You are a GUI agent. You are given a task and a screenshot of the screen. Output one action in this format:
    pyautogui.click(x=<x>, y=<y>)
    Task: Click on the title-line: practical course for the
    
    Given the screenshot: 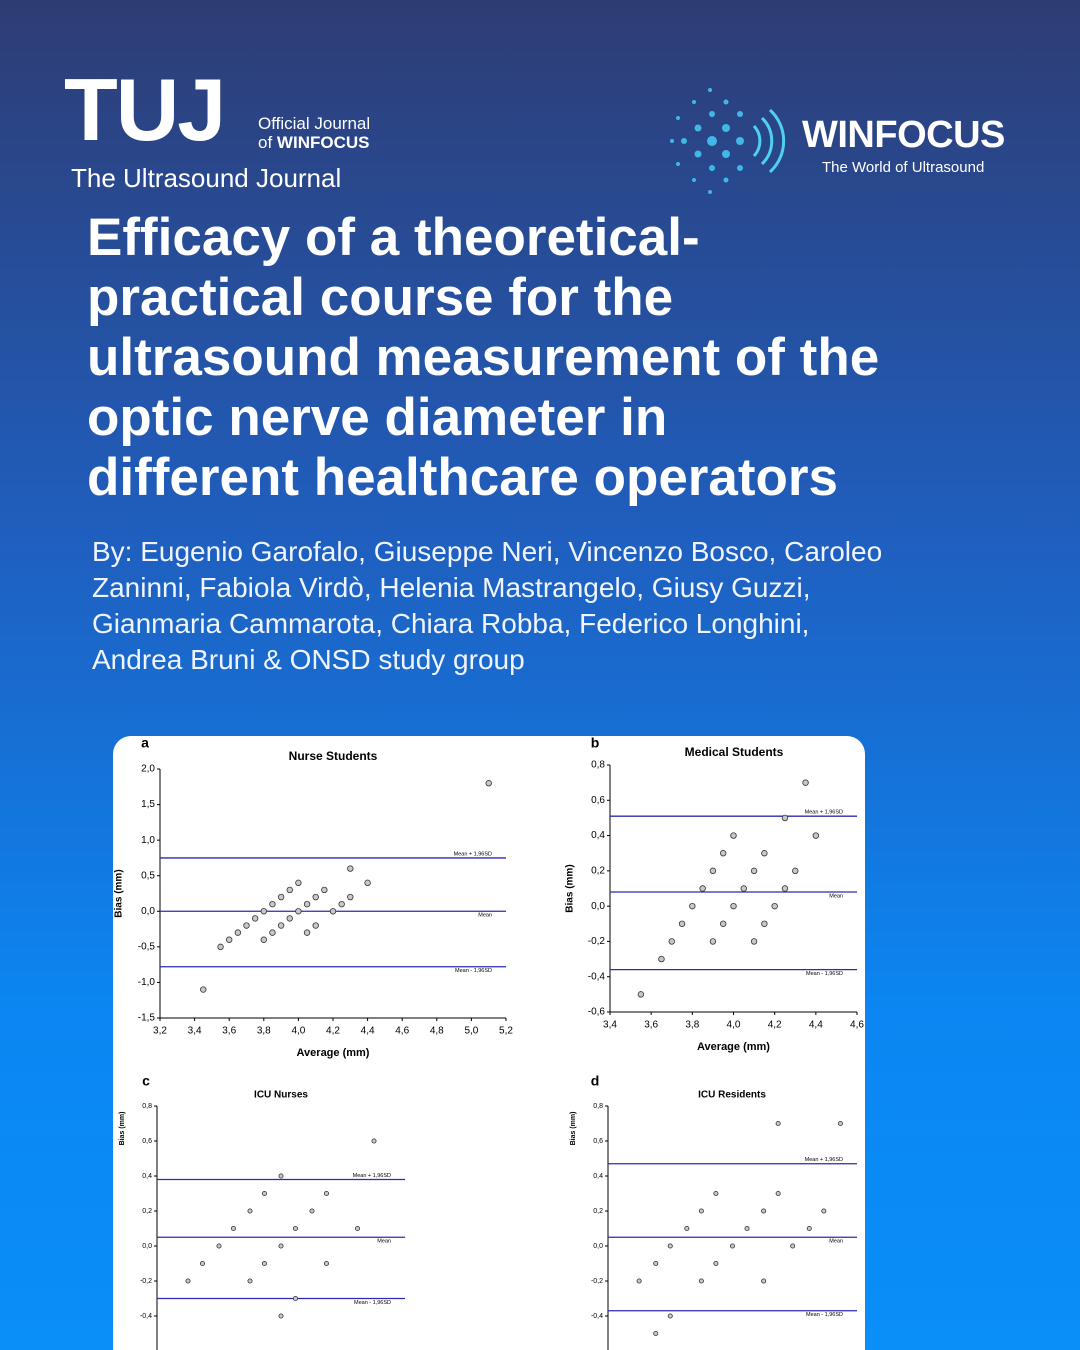 What is the action you would take?
    pyautogui.click(x=380, y=297)
    